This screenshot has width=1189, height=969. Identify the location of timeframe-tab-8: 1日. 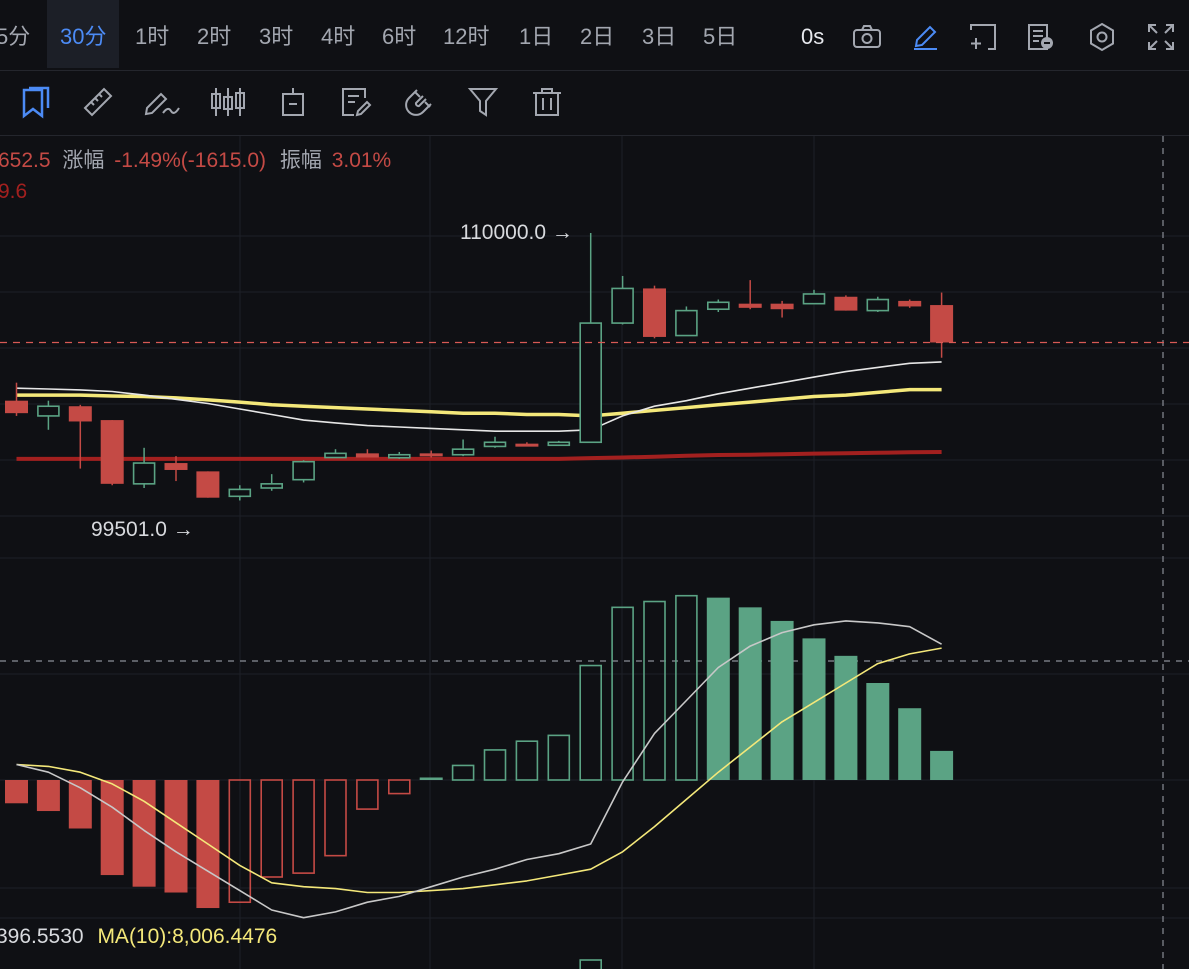
(536, 36).